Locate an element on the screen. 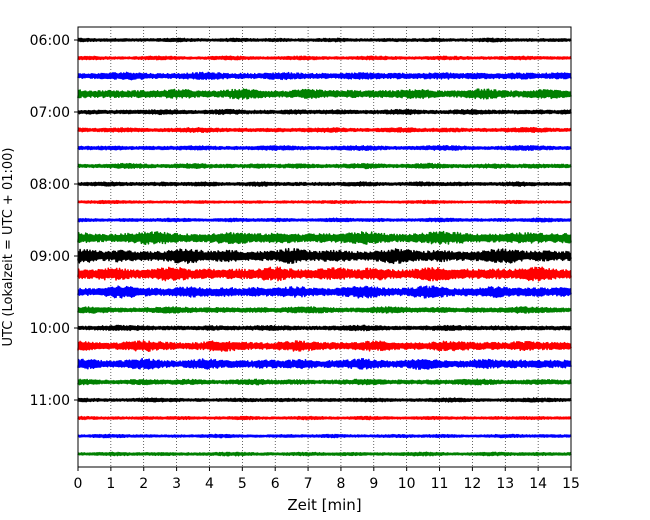  x-axis-label: Zeit [min] is located at coordinates (324, 505).